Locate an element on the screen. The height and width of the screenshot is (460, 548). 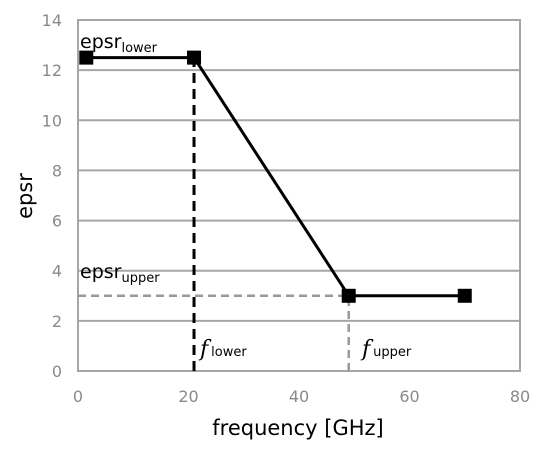
y-tick-label-0: 0 is located at coordinates (57, 371).